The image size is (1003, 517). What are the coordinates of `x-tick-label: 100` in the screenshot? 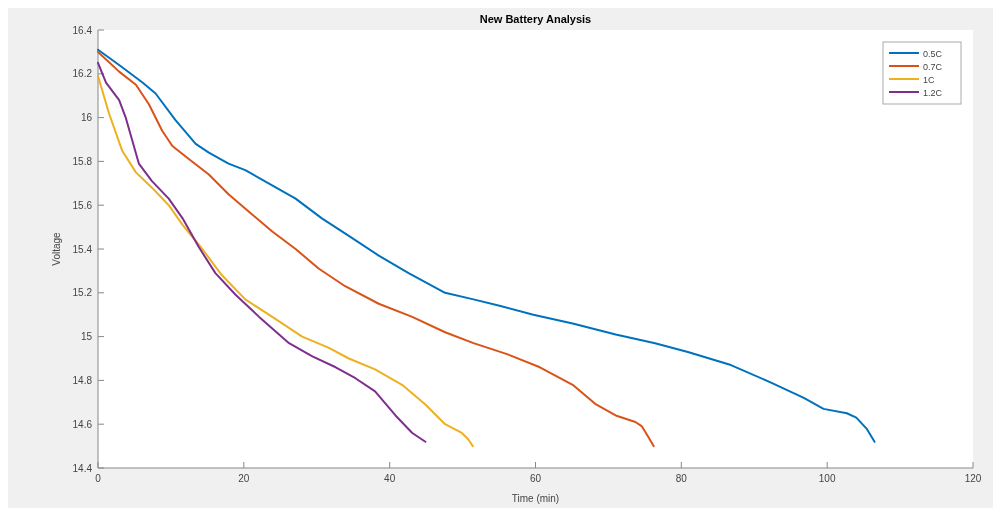 It's located at (827, 478).